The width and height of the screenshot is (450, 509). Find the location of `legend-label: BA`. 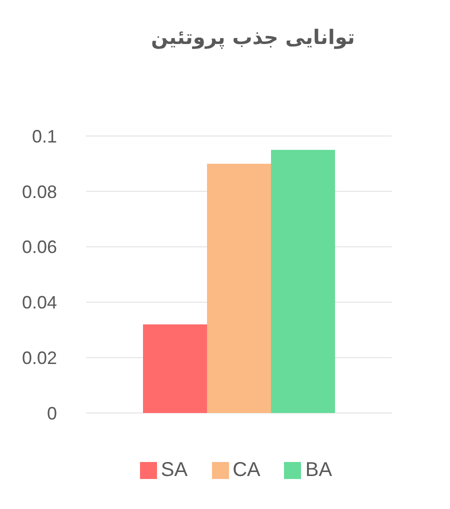

legend-label: BA is located at coordinates (318, 470).